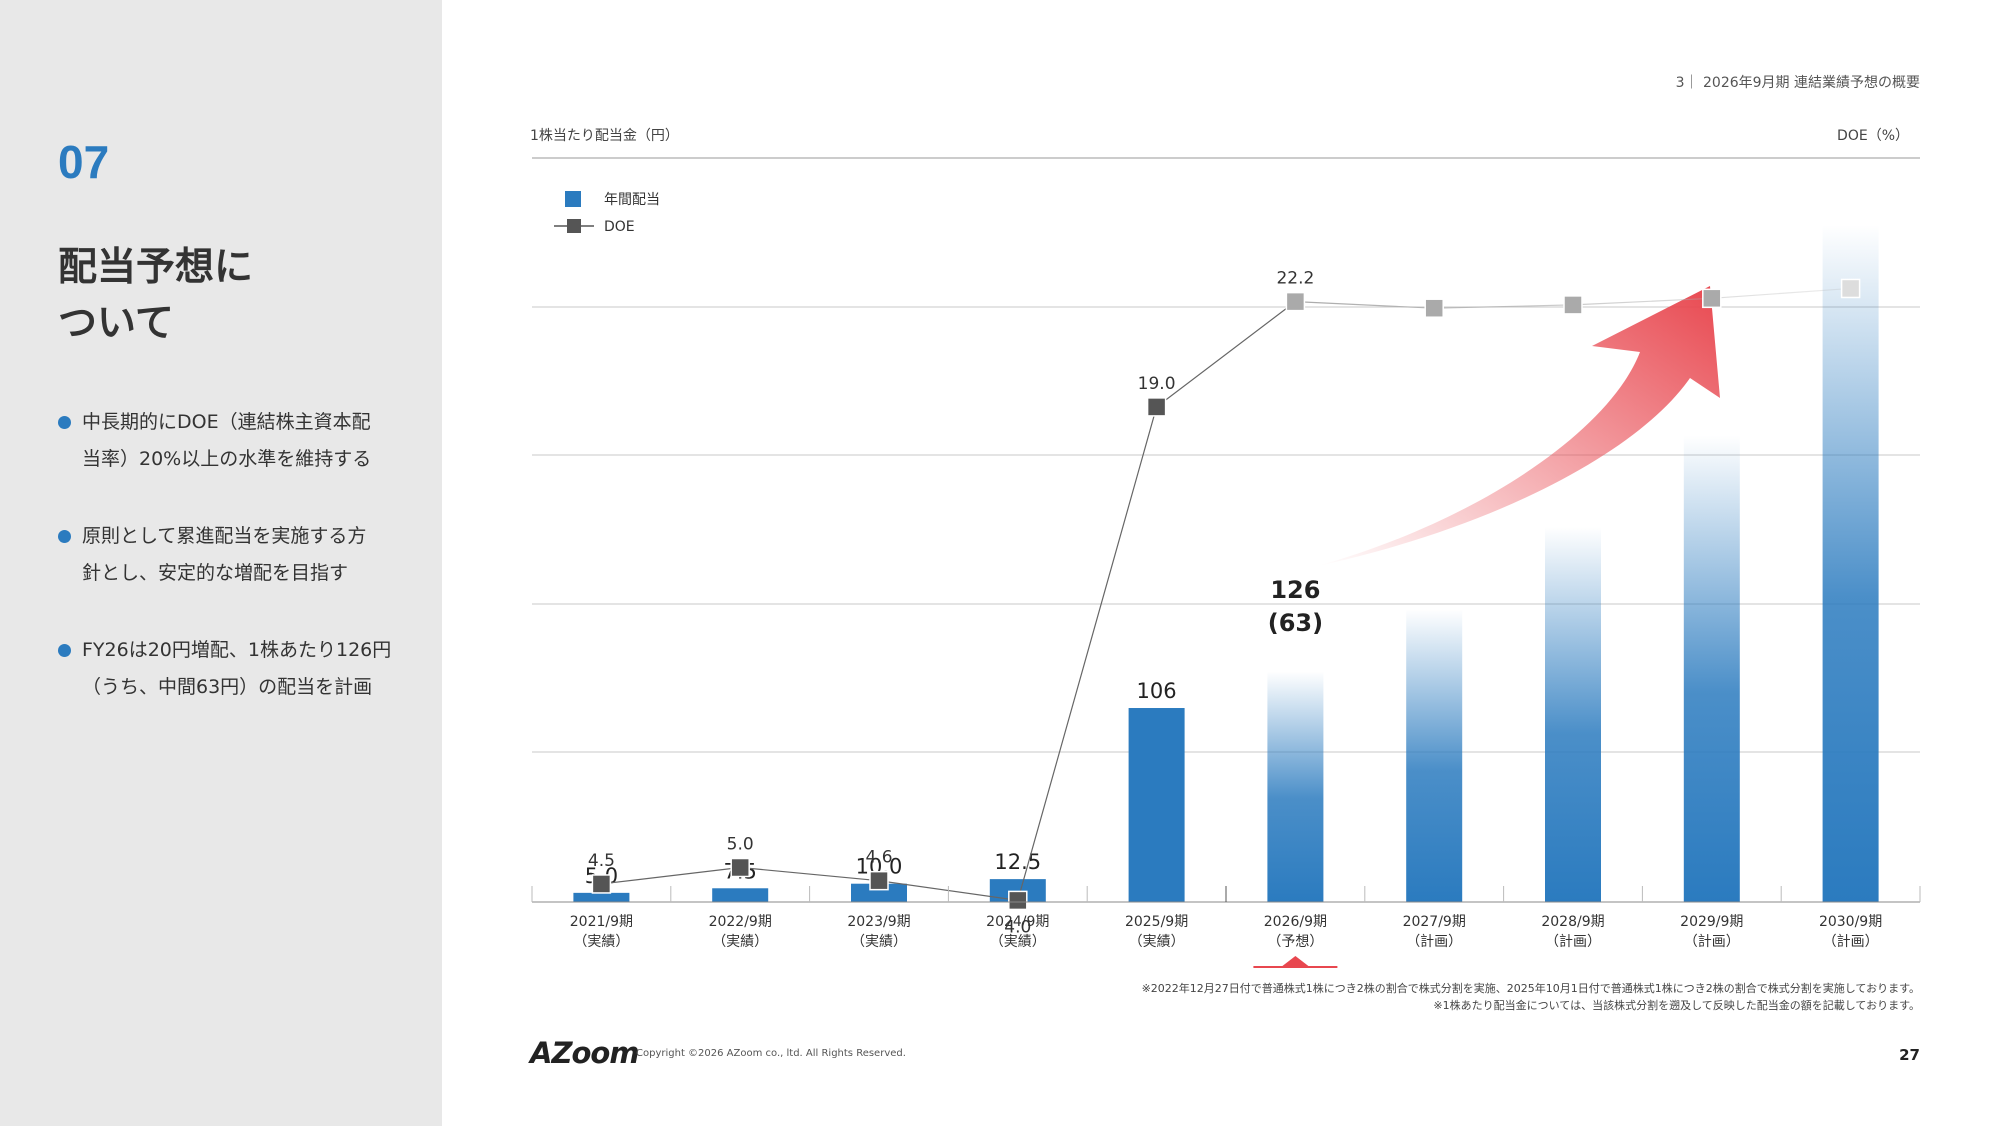 The image size is (2000, 1126). I want to click on bullet-text: 原則として累進配当を実施する方, so click(224, 536).